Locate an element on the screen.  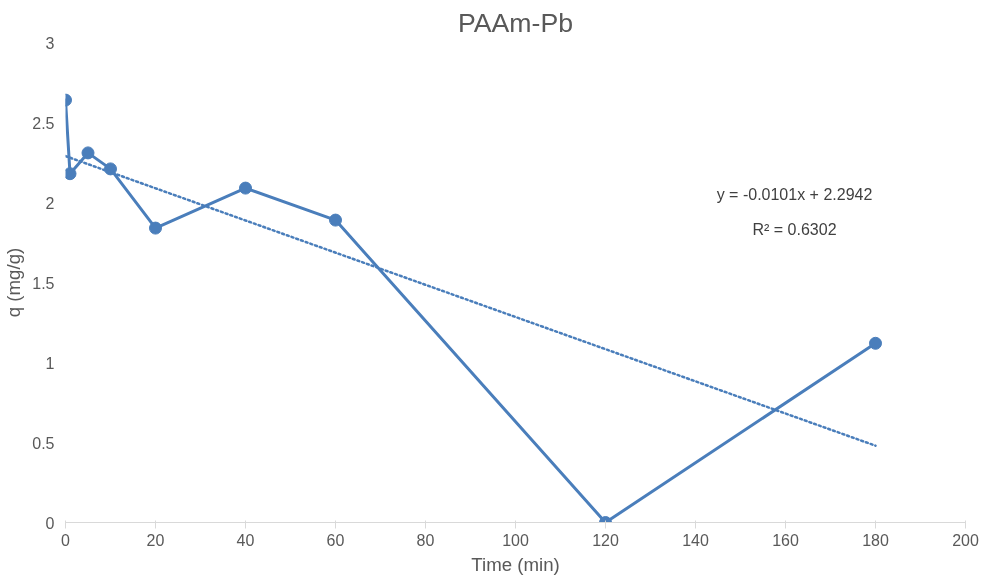
x-tick-label: 20 is located at coordinates (155, 540).